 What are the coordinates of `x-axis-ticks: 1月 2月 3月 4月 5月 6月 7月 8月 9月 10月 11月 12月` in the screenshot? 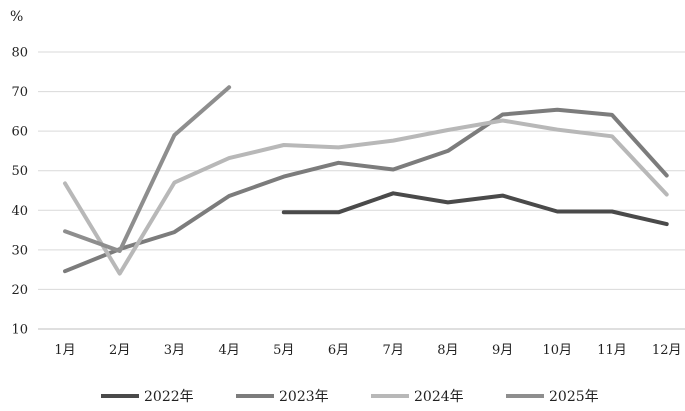 It's located at (367, 350).